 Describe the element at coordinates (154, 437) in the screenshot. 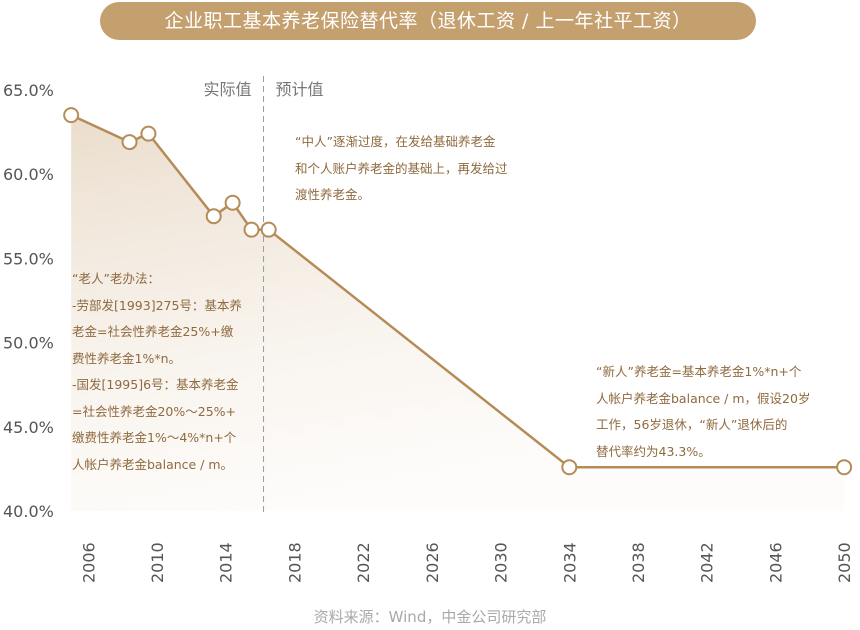

I see `annotation-line: 缴费性养老金1%～4%*n+个` at that location.